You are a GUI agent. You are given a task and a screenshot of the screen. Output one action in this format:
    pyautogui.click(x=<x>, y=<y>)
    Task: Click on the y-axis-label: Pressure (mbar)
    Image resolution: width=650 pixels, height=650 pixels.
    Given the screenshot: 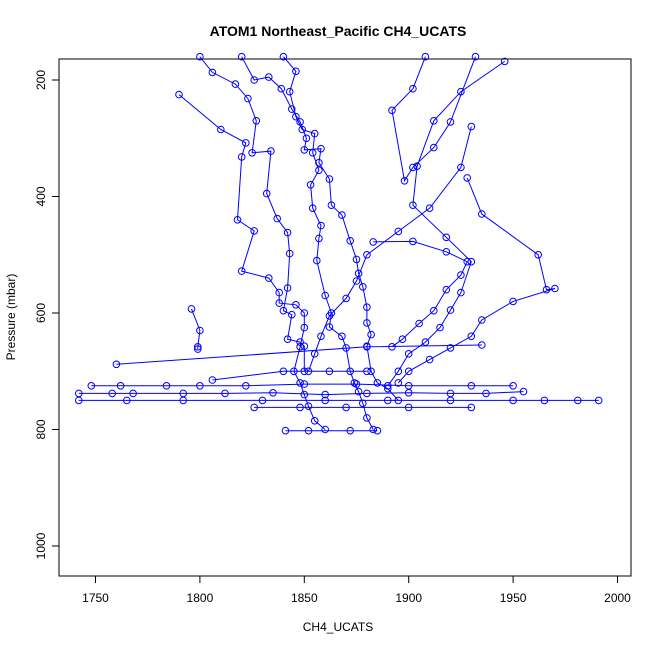 What is the action you would take?
    pyautogui.click(x=11, y=317)
    